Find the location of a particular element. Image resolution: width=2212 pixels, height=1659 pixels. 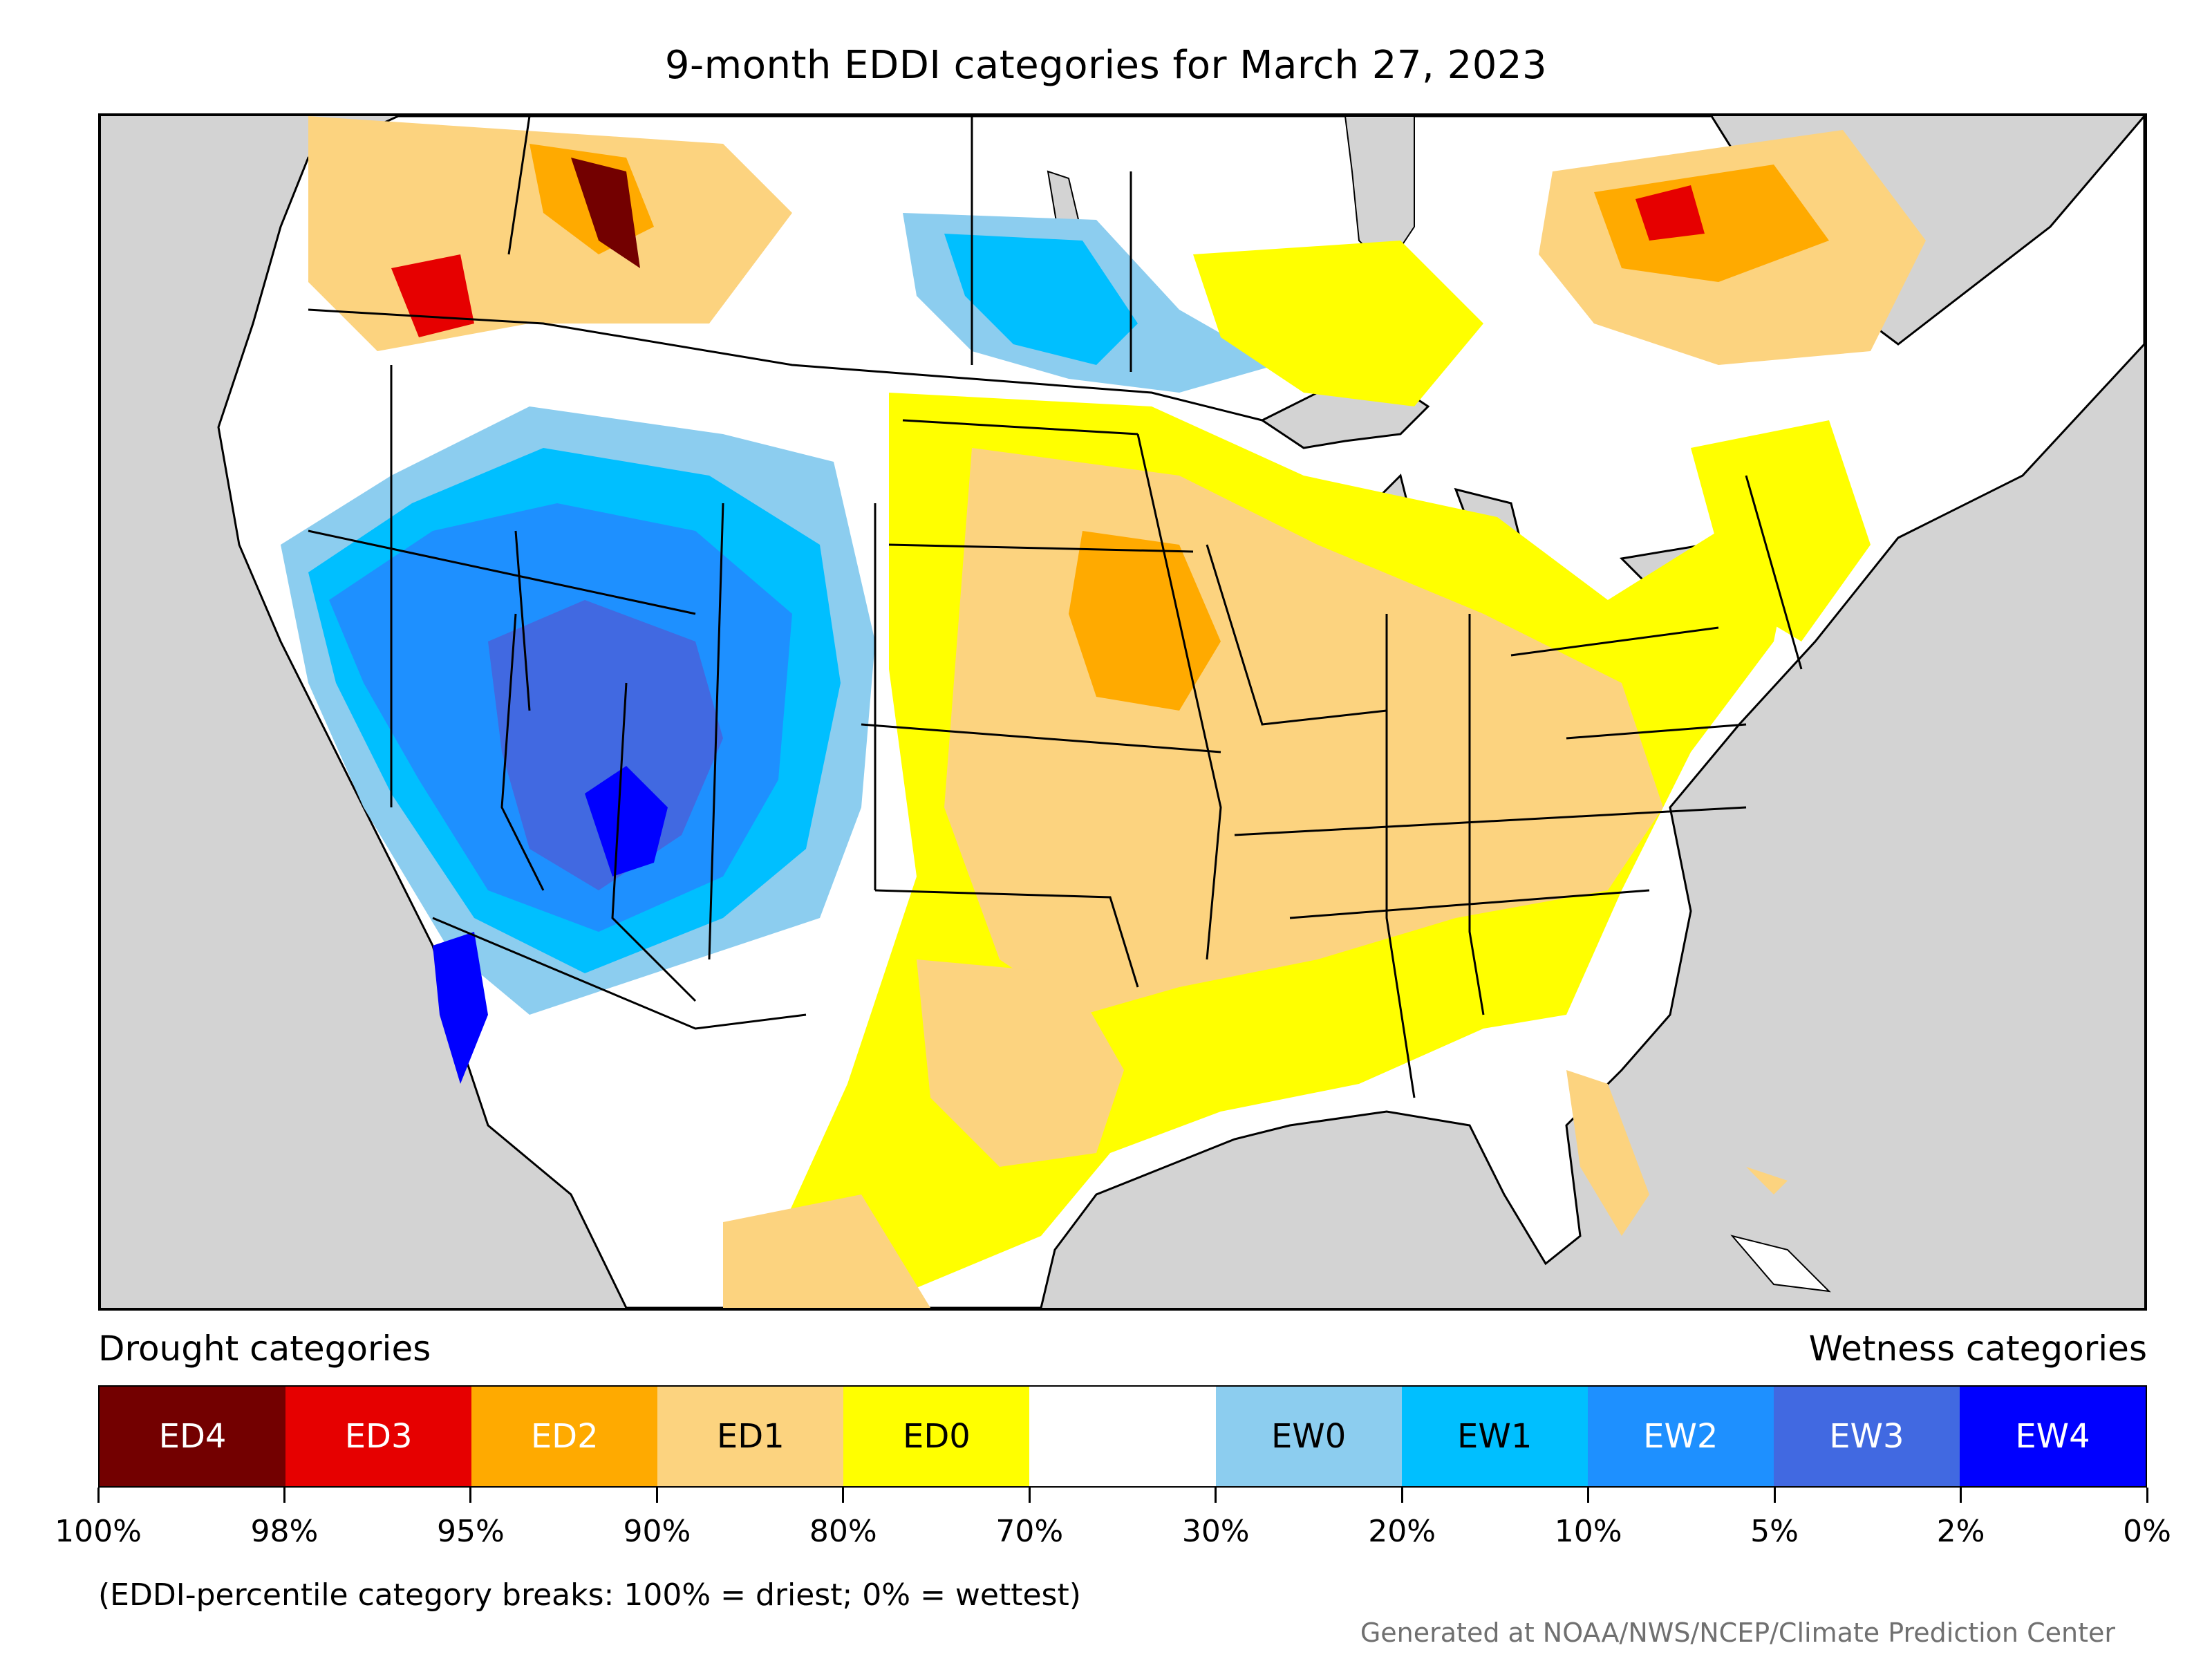

category-label: ED2 is located at coordinates (564, 1436).